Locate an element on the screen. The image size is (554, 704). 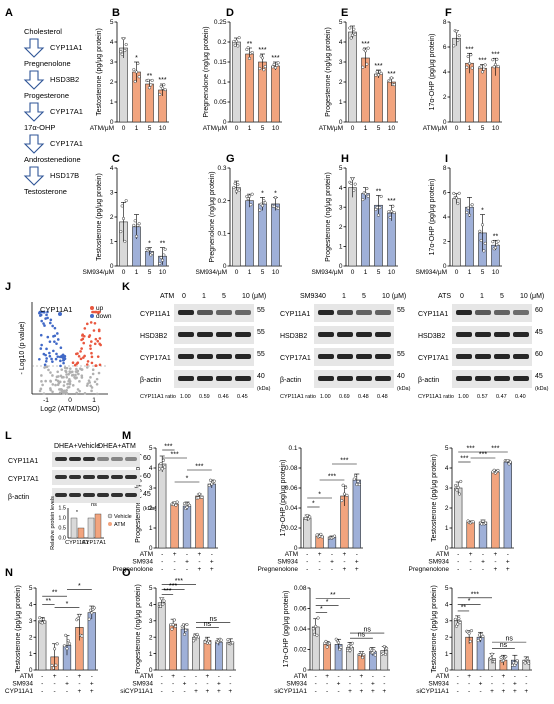
blot-dose-label: 0 is located at coordinates (462, 296).